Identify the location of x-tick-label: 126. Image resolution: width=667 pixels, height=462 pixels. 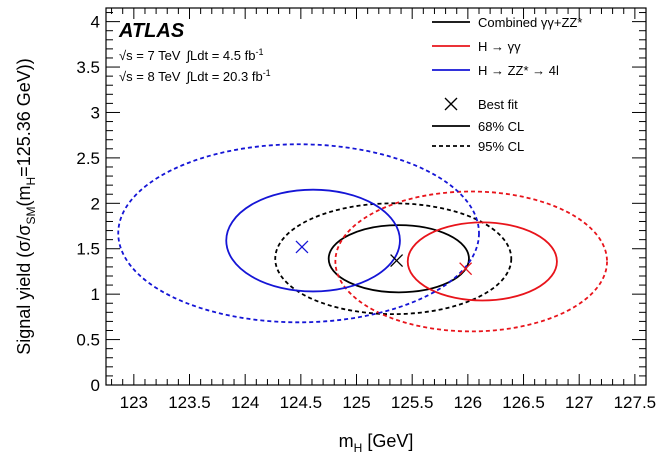
(468, 402).